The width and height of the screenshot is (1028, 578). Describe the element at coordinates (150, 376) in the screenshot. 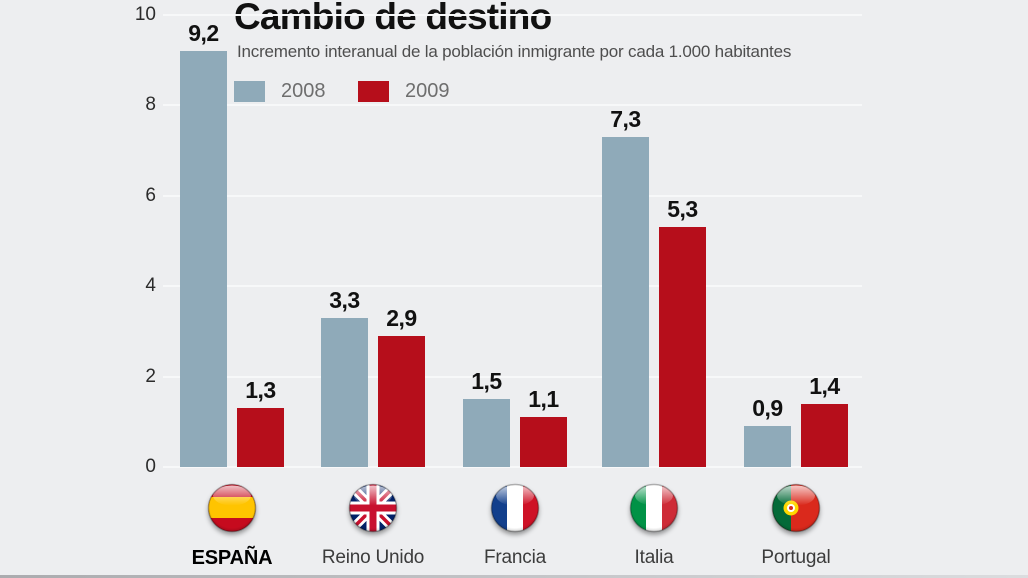

I see `y-axis-tick-2: 2` at that location.